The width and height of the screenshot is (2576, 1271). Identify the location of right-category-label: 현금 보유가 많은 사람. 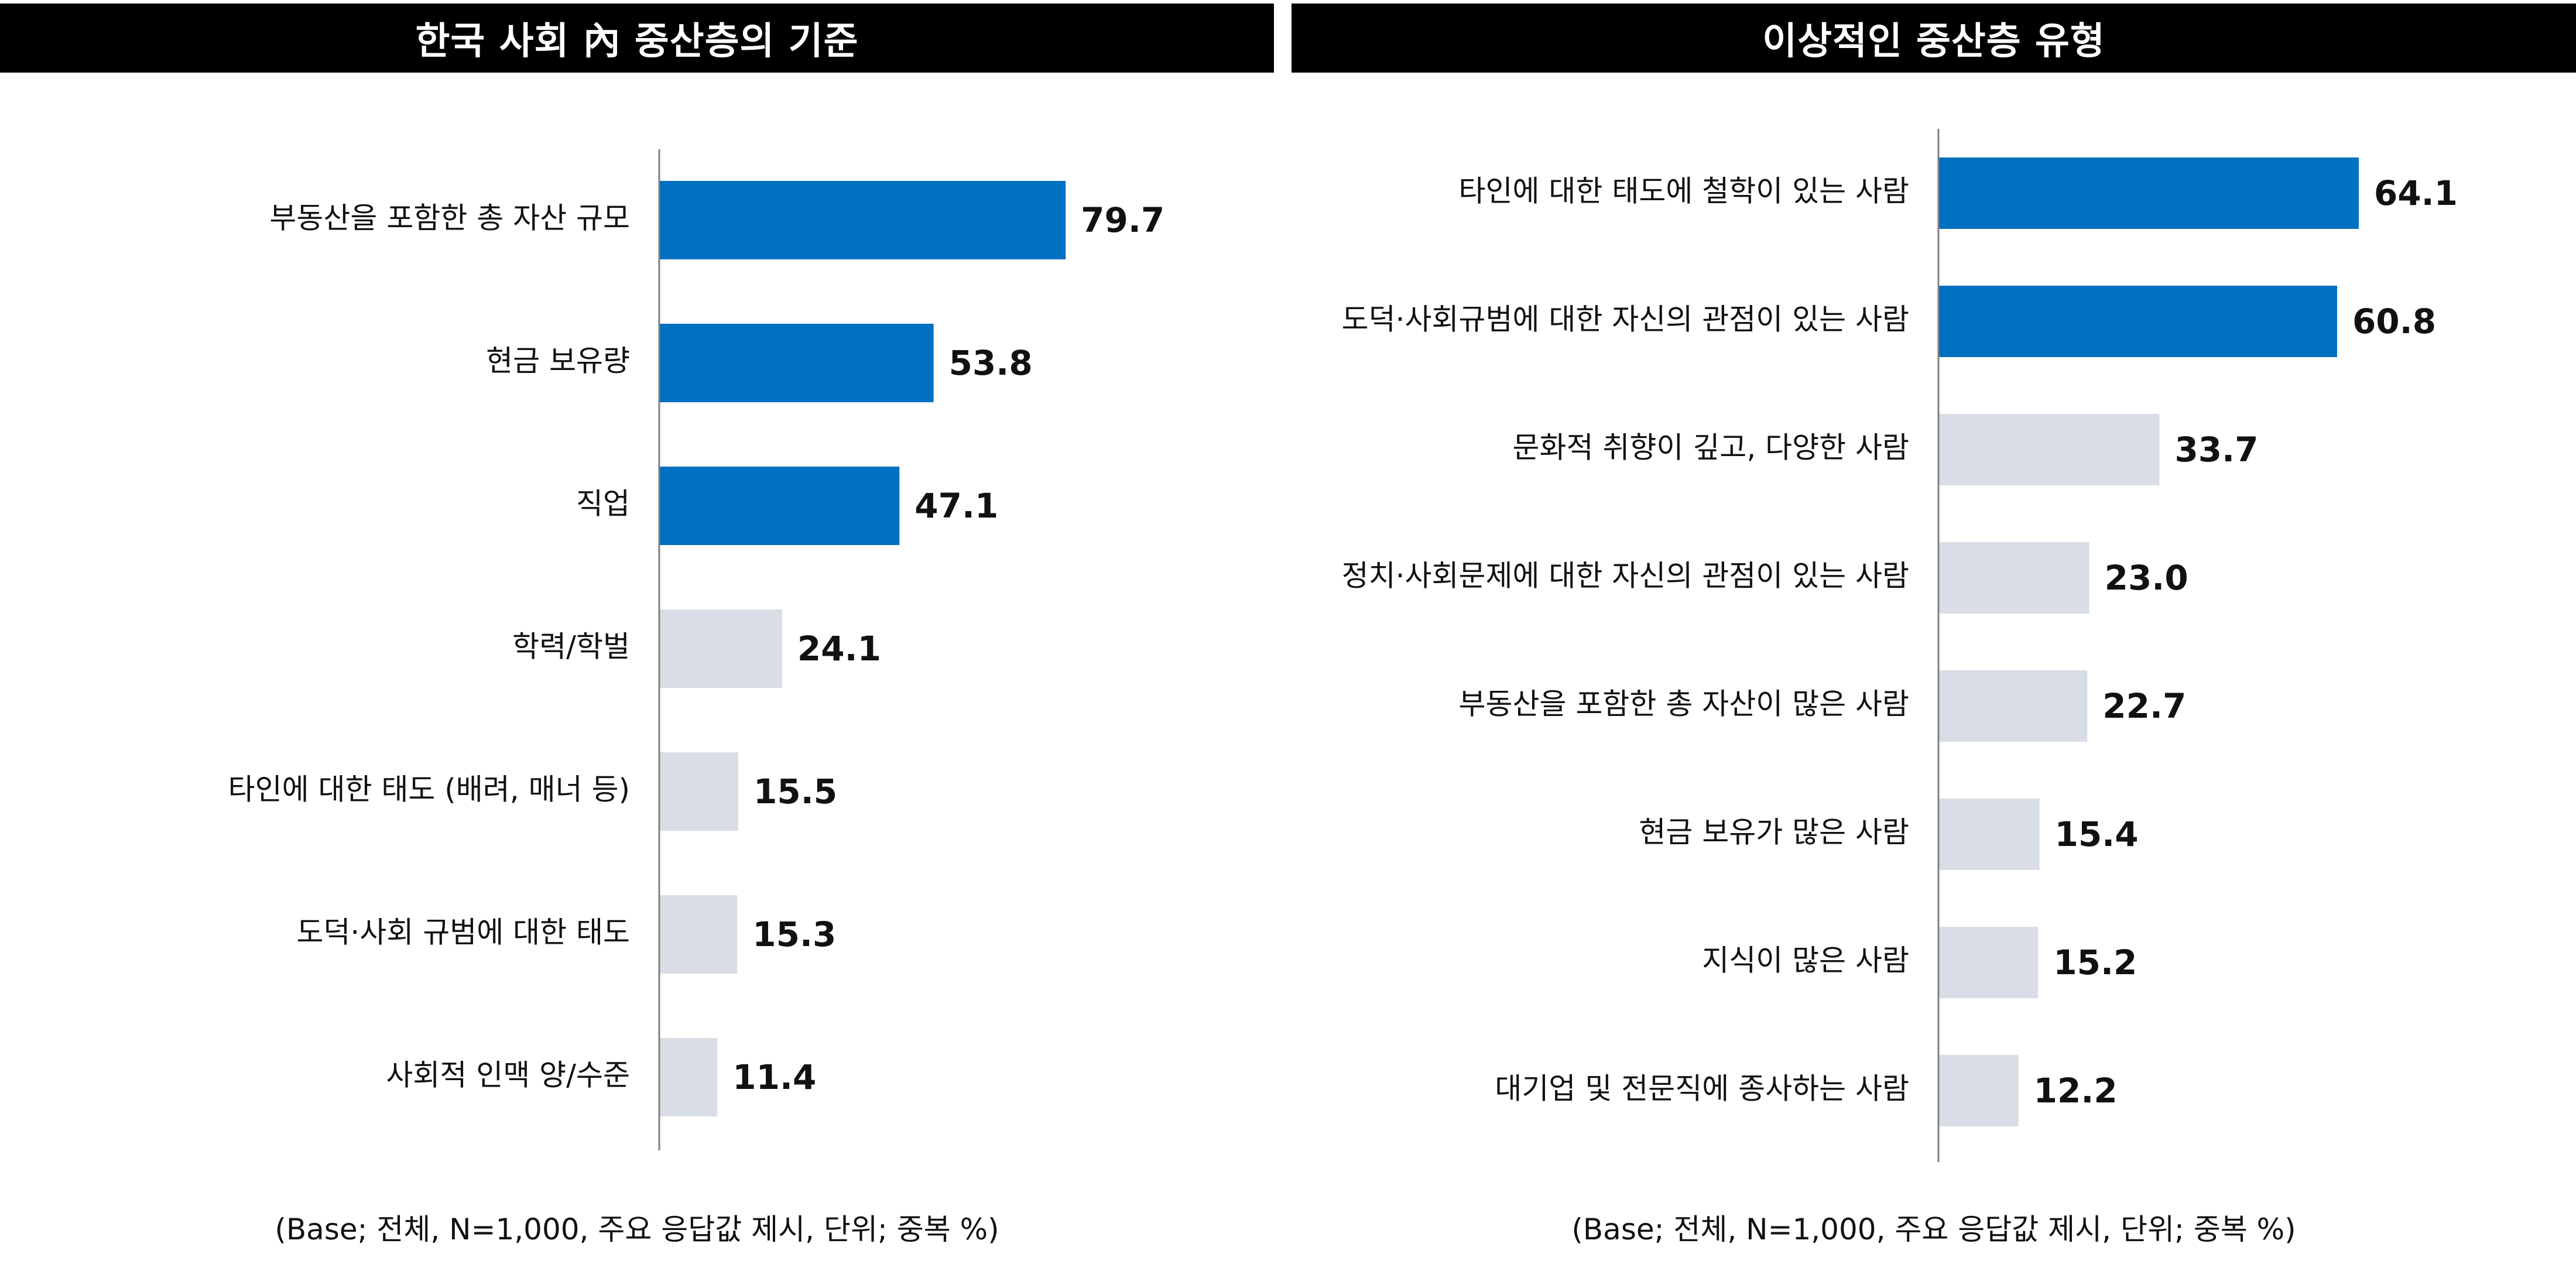
(1774, 832).